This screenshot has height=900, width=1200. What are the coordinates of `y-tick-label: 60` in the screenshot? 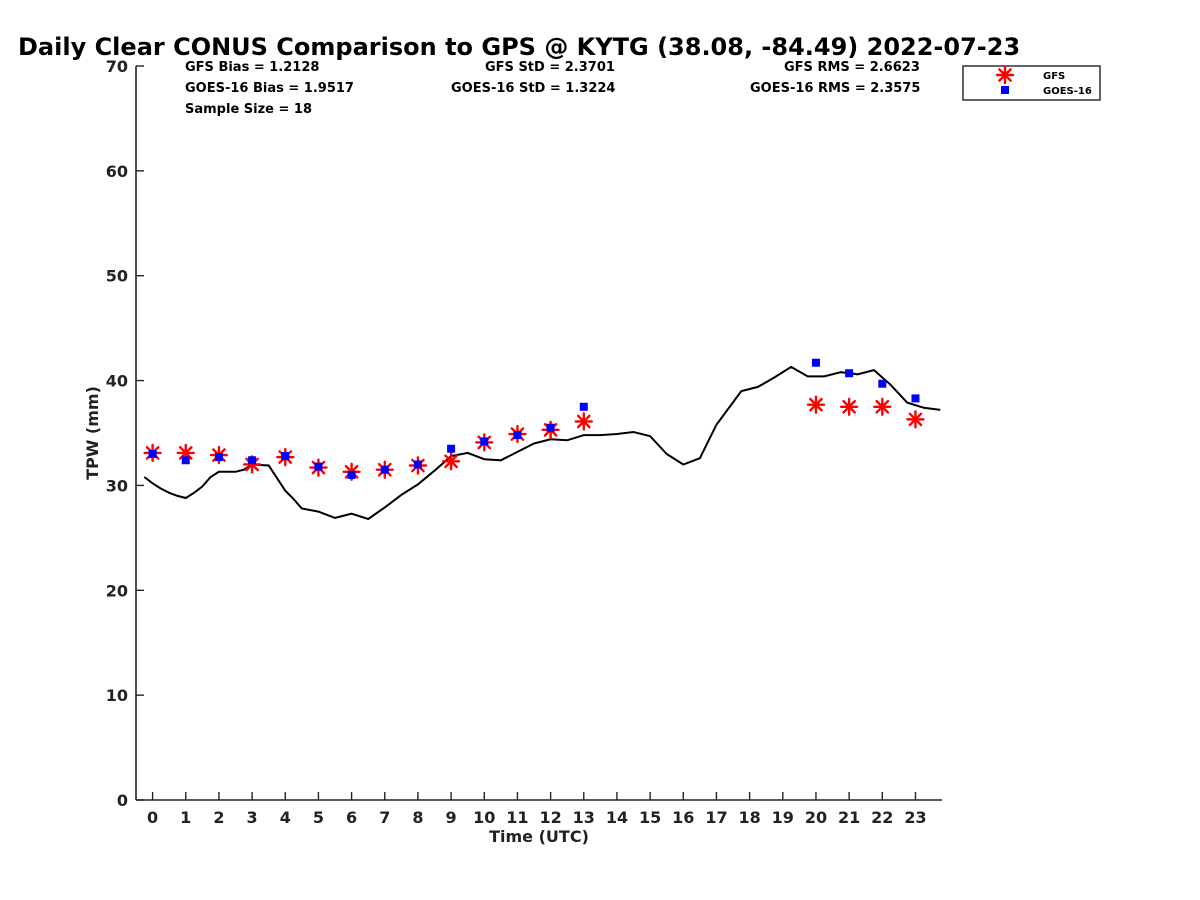 It's located at (117, 171).